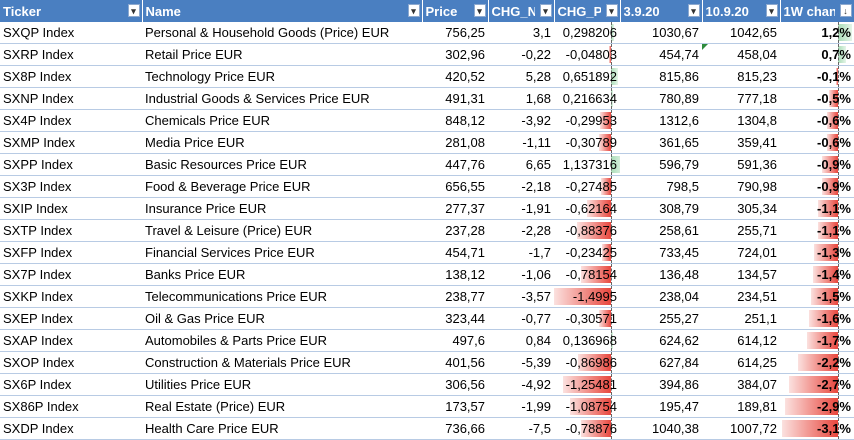  What do you see at coordinates (587, 54) in the screenshot?
I see `cell-chg-p: -0,04803` at bounding box center [587, 54].